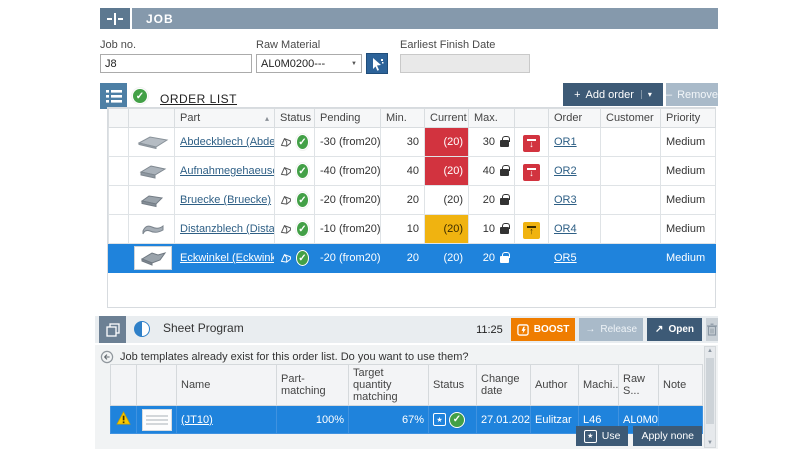  What do you see at coordinates (312, 385) in the screenshot?
I see `tcol-part-matching: Part-matching` at bounding box center [312, 385].